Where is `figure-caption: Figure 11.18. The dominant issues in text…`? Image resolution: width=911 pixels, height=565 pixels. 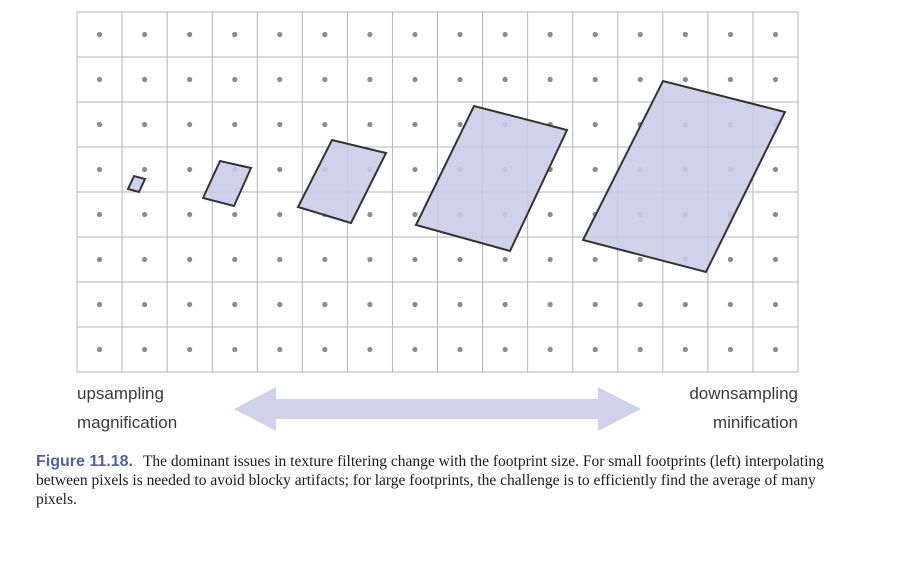
figure-caption: Figure 11.18. The dominant issues in text… is located at coordinates (446, 480).